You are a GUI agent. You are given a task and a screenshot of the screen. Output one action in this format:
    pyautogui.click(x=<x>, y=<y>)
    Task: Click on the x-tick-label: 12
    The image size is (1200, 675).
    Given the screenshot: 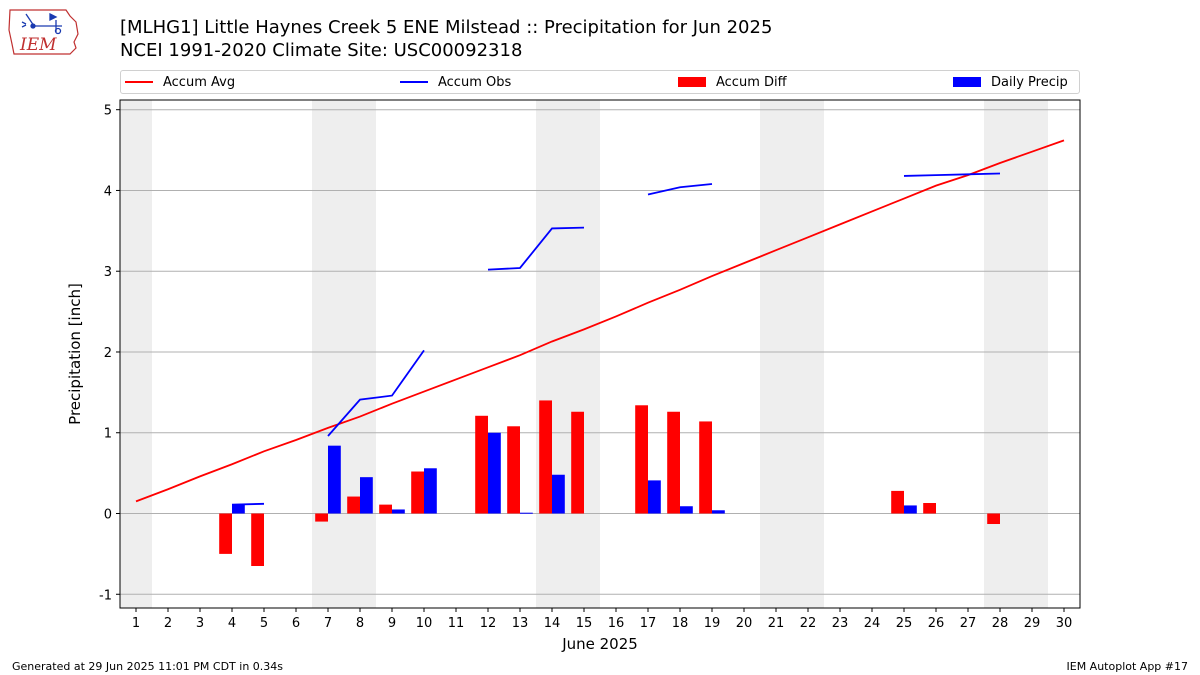 What is the action you would take?
    pyautogui.click(x=488, y=623)
    